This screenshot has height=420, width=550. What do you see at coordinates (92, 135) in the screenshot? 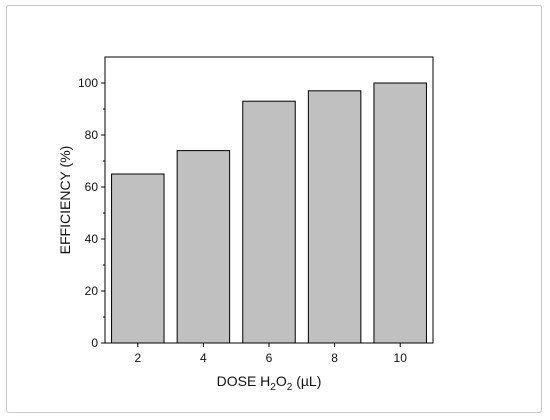
I see `y-tick-label-80: 80` at bounding box center [92, 135].